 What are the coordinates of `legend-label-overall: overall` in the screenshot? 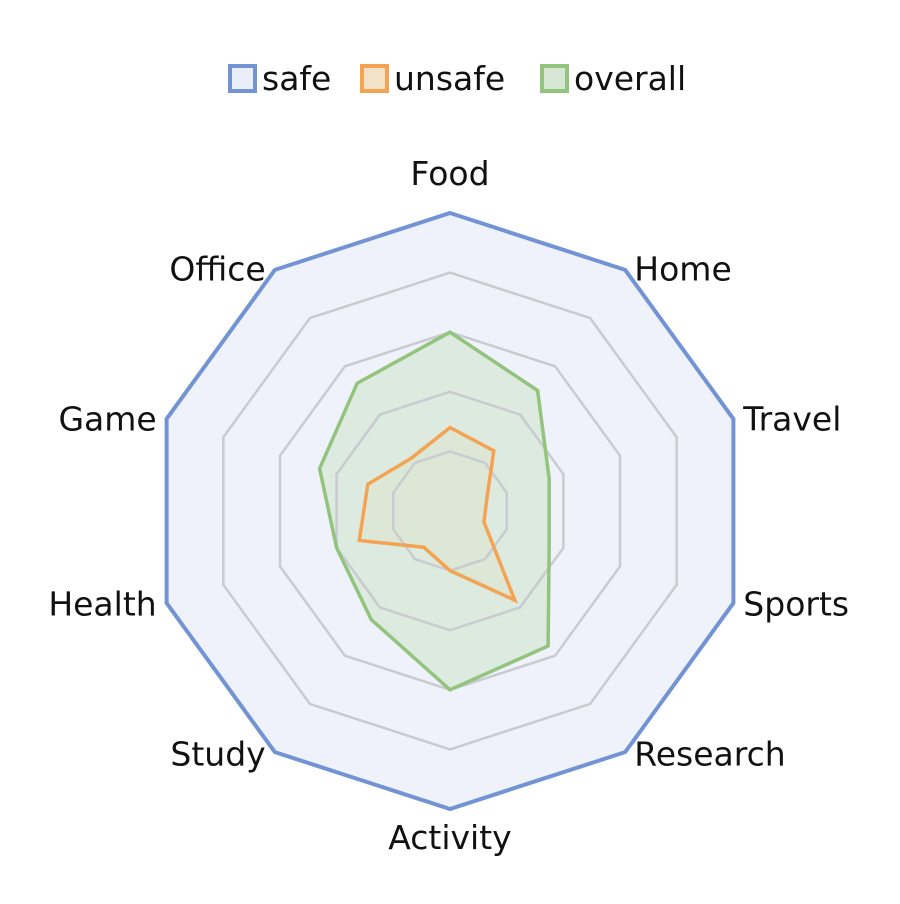 It's located at (630, 78).